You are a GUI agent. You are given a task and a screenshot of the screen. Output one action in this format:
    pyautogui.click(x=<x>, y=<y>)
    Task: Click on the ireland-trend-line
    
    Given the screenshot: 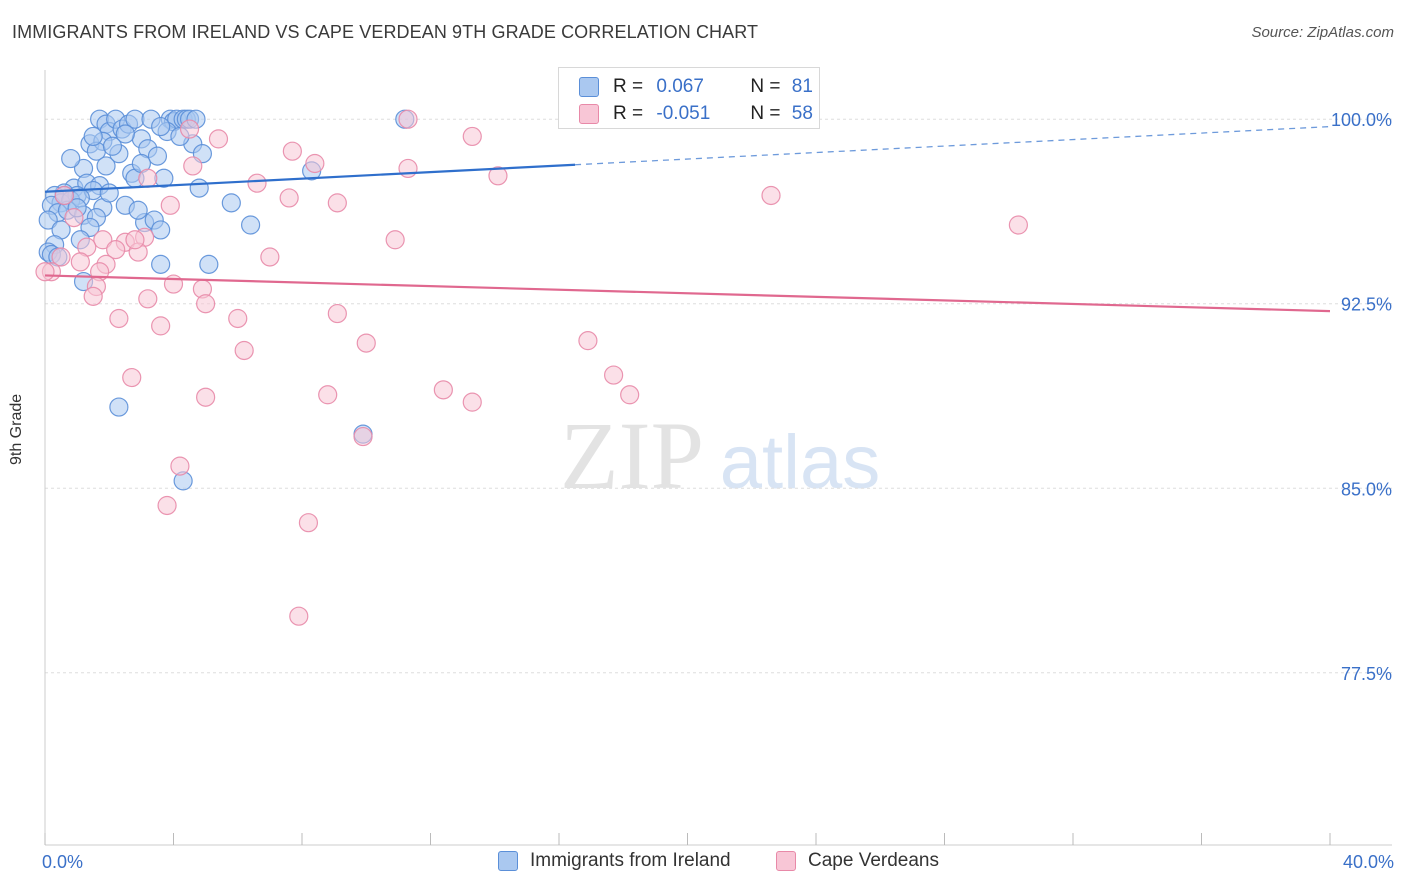 What is the action you would take?
    pyautogui.click(x=310, y=178)
    